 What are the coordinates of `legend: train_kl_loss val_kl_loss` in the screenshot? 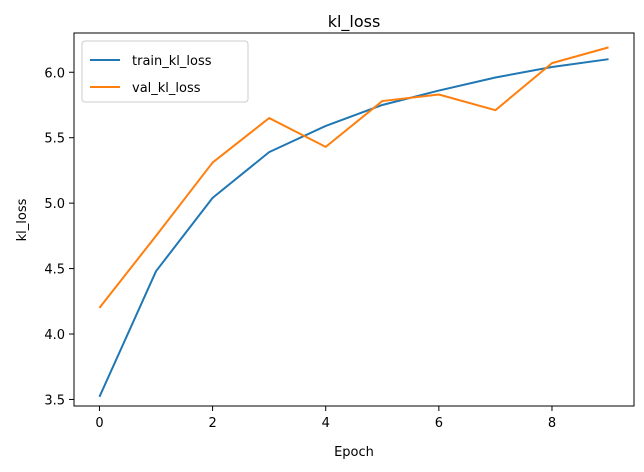 It's located at (165, 71).